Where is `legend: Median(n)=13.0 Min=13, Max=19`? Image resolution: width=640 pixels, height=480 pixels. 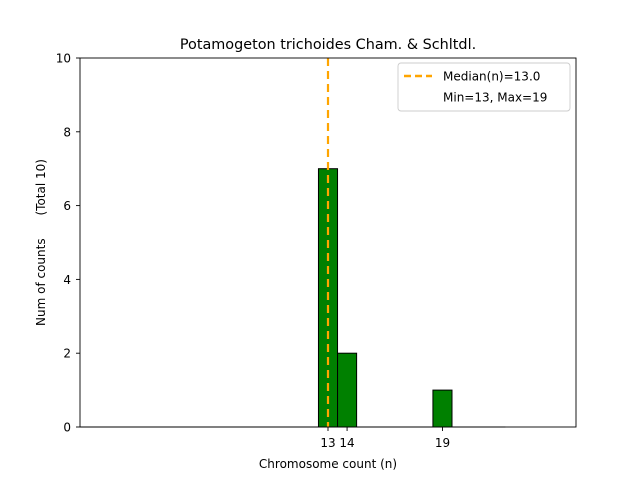 legend: Median(n)=13.0 Min=13, Max=19 is located at coordinates (484, 87).